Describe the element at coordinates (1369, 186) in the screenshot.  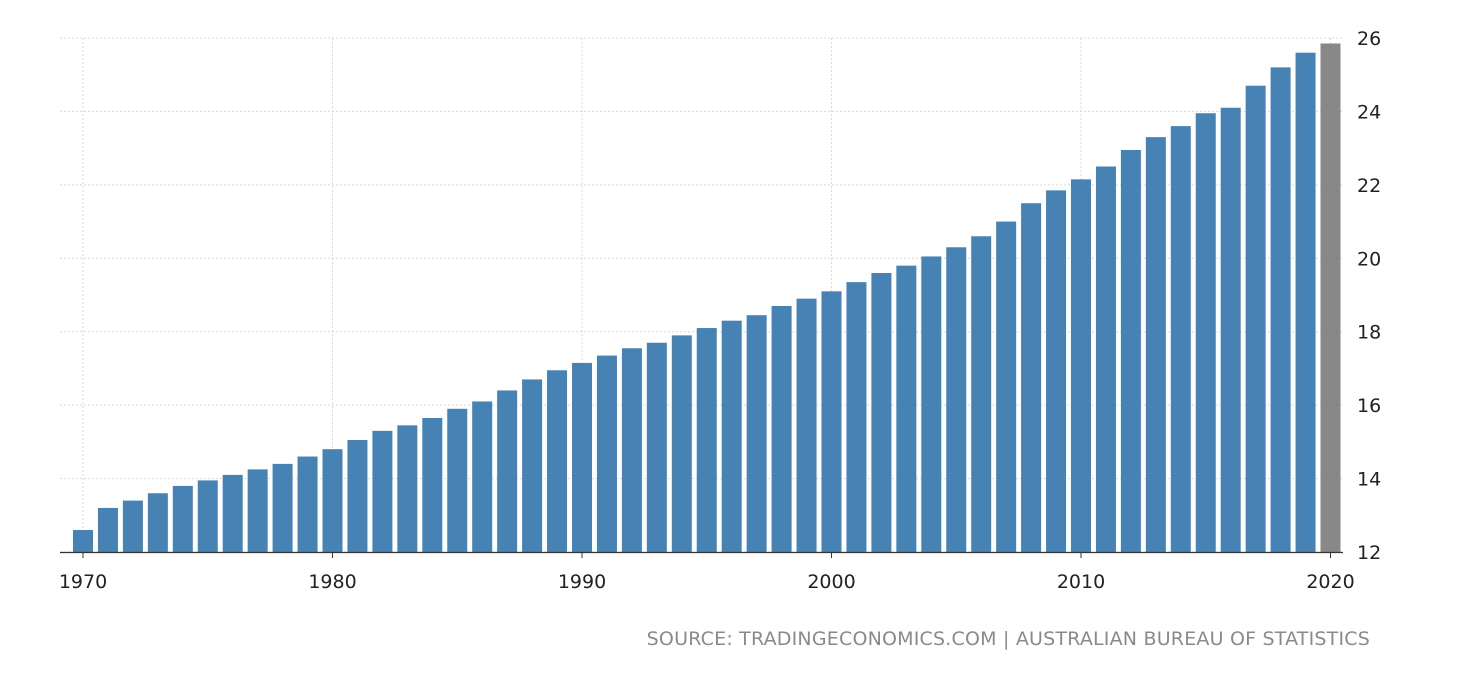
I see `y-tick-label: 22` at that location.